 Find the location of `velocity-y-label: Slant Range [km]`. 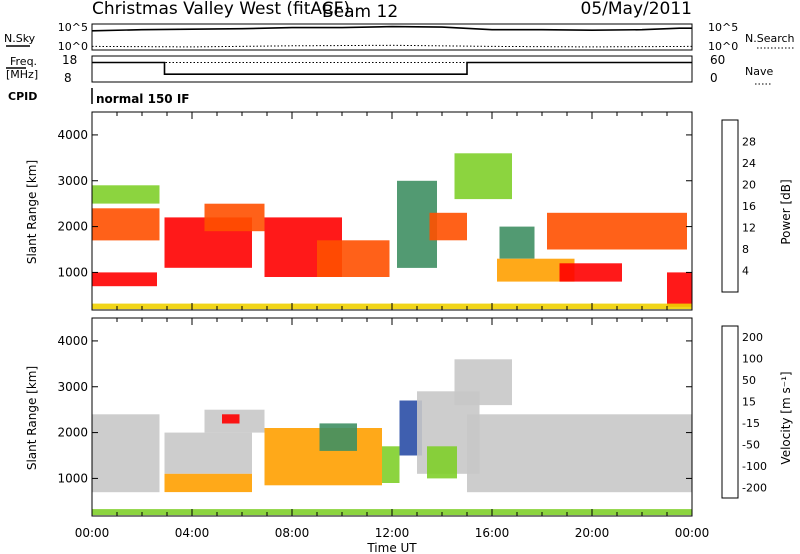

velocity-y-label: Slant Range [km] is located at coordinates (32, 418).